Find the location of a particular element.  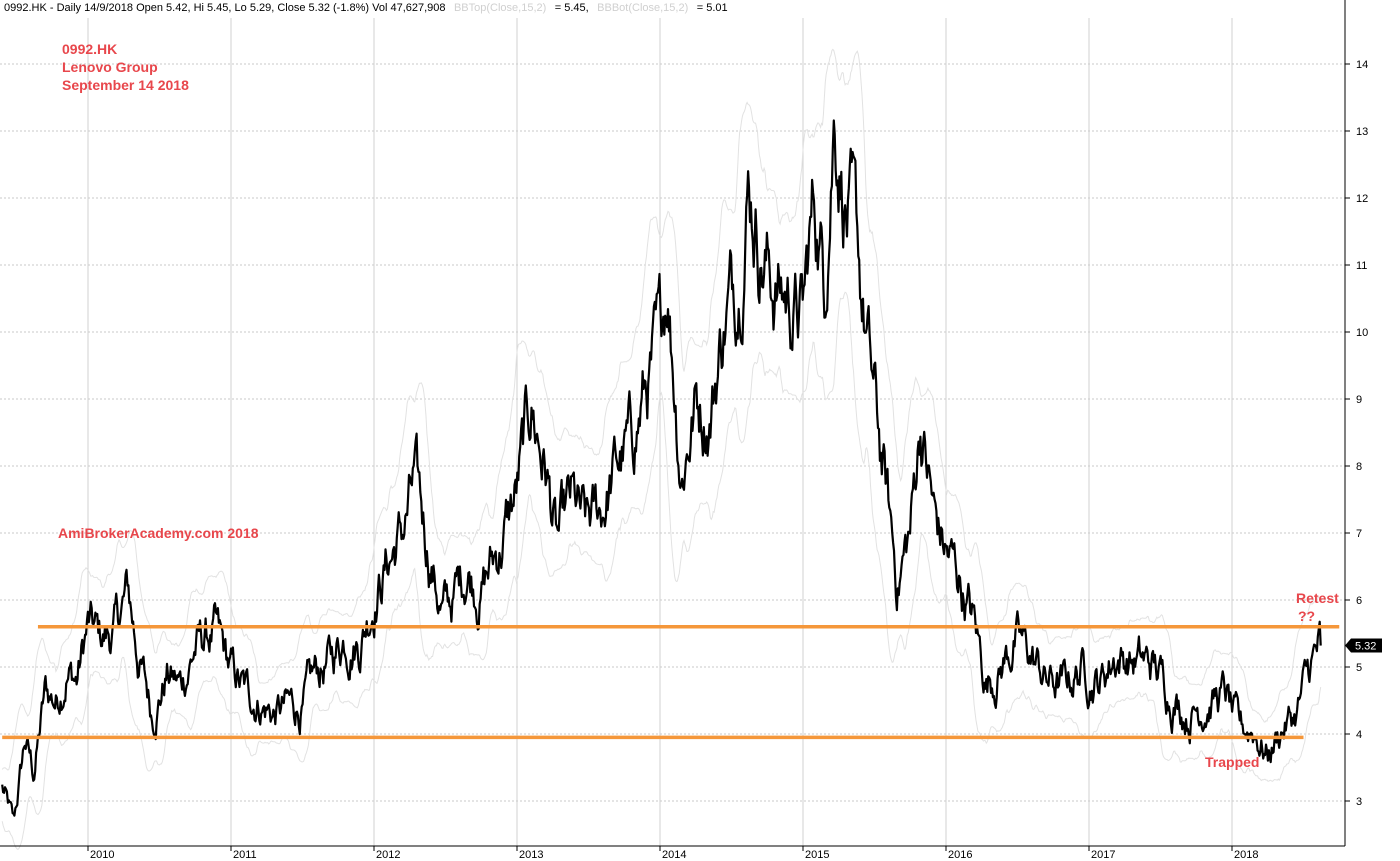

x-tick-label: 2016 is located at coordinates (960, 855).